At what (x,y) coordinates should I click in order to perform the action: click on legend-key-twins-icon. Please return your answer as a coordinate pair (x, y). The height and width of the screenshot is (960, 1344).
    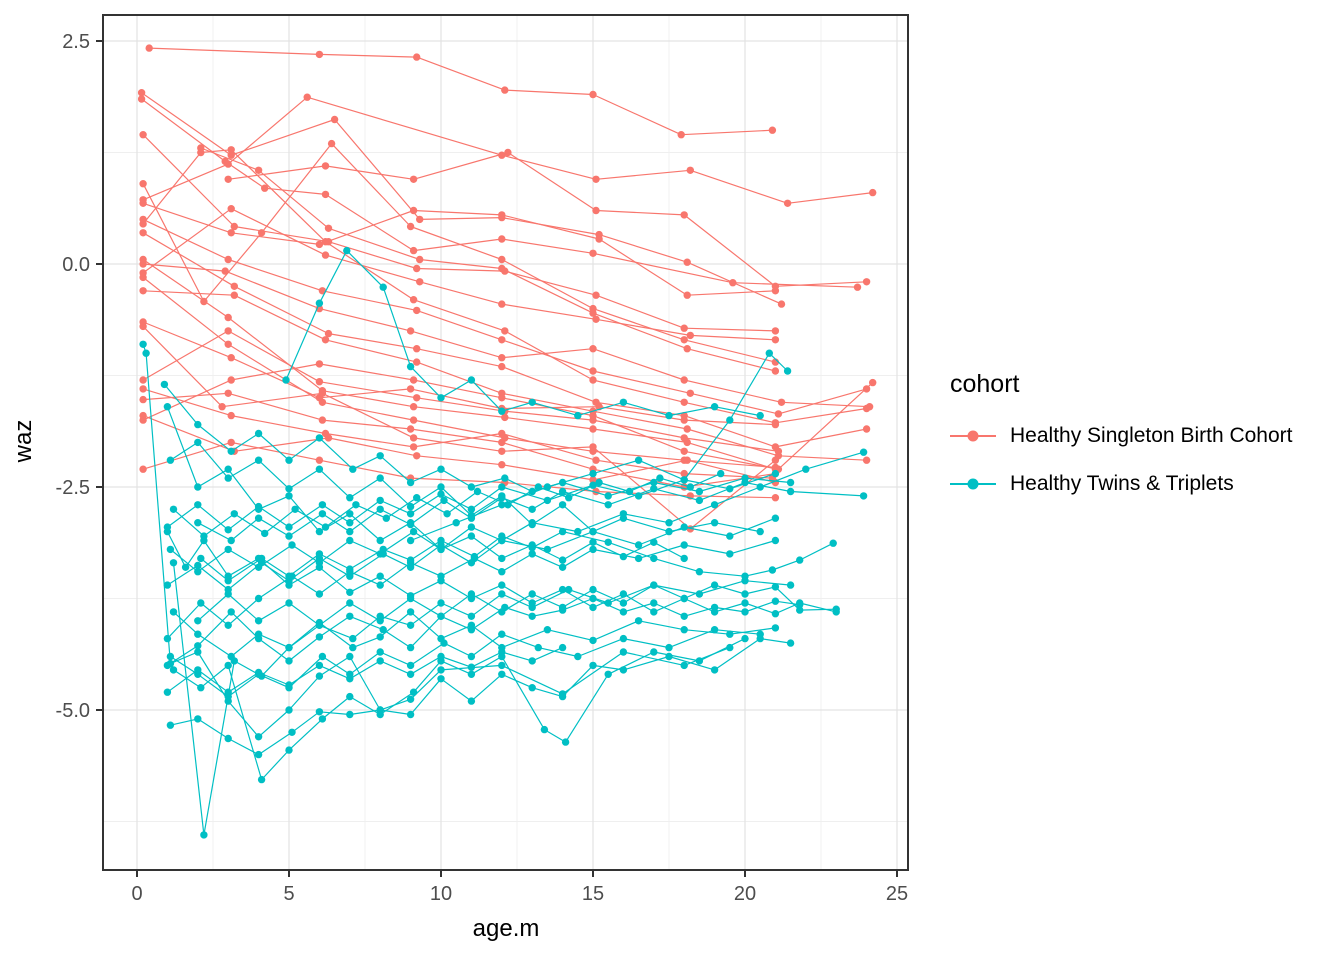
    Looking at the image, I should click on (973, 484).